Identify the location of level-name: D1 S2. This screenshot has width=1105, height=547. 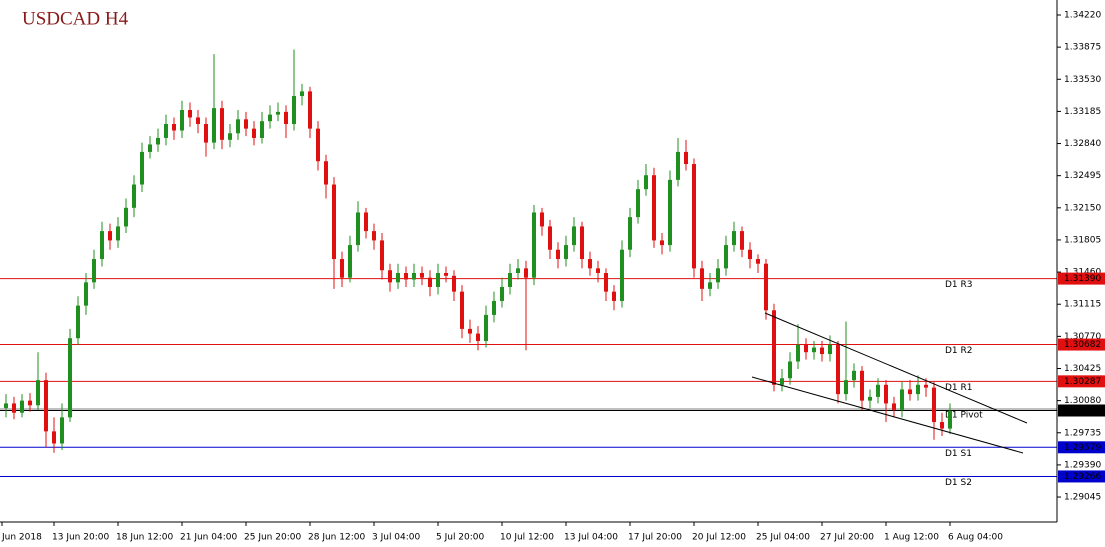
(958, 483).